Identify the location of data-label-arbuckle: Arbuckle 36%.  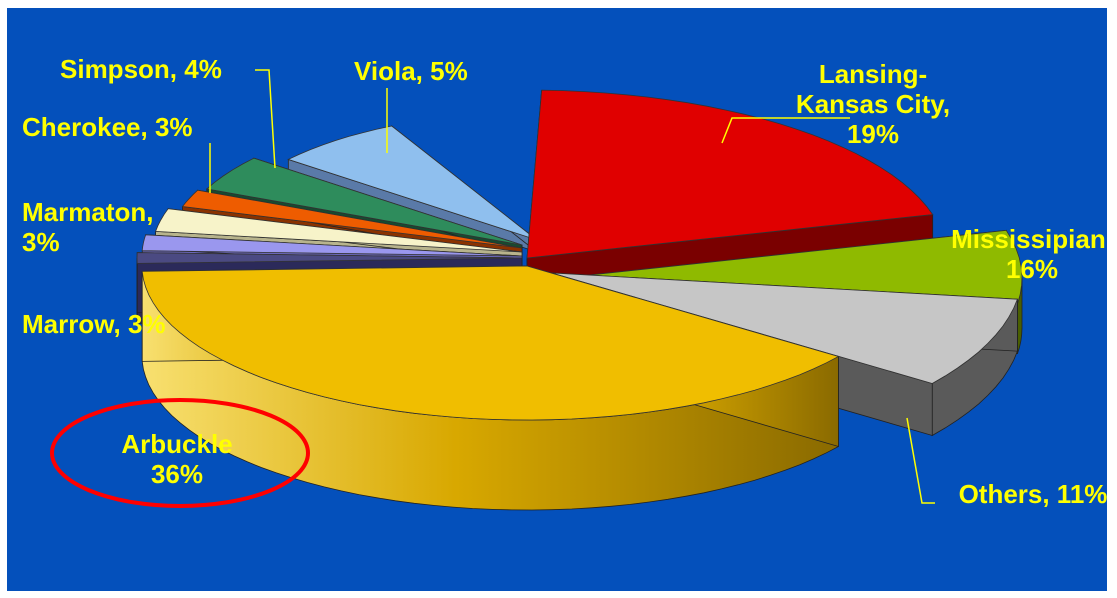
(176, 459).